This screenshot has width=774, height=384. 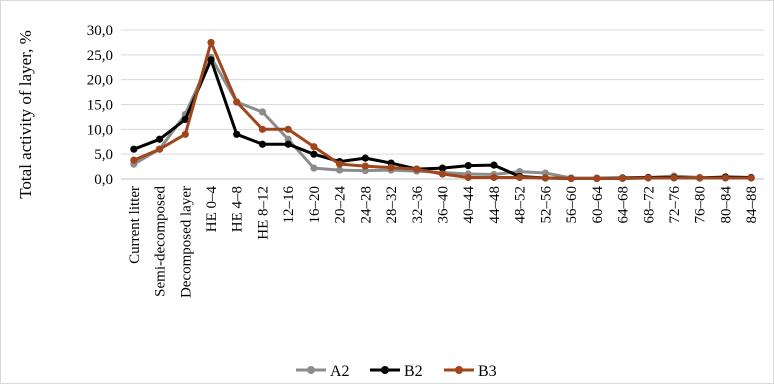 I want to click on x-tick-label: 76–80, so click(x=701, y=205).